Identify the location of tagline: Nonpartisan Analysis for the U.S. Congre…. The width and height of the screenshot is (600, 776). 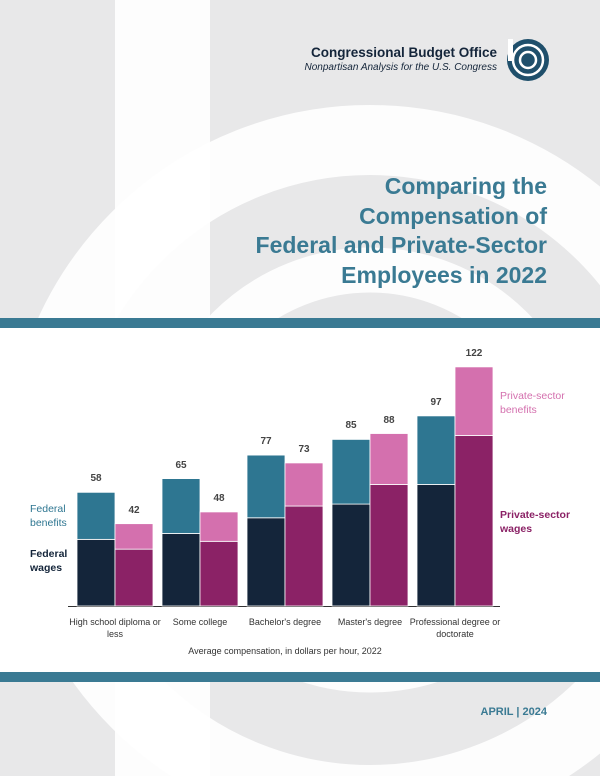
(401, 67).